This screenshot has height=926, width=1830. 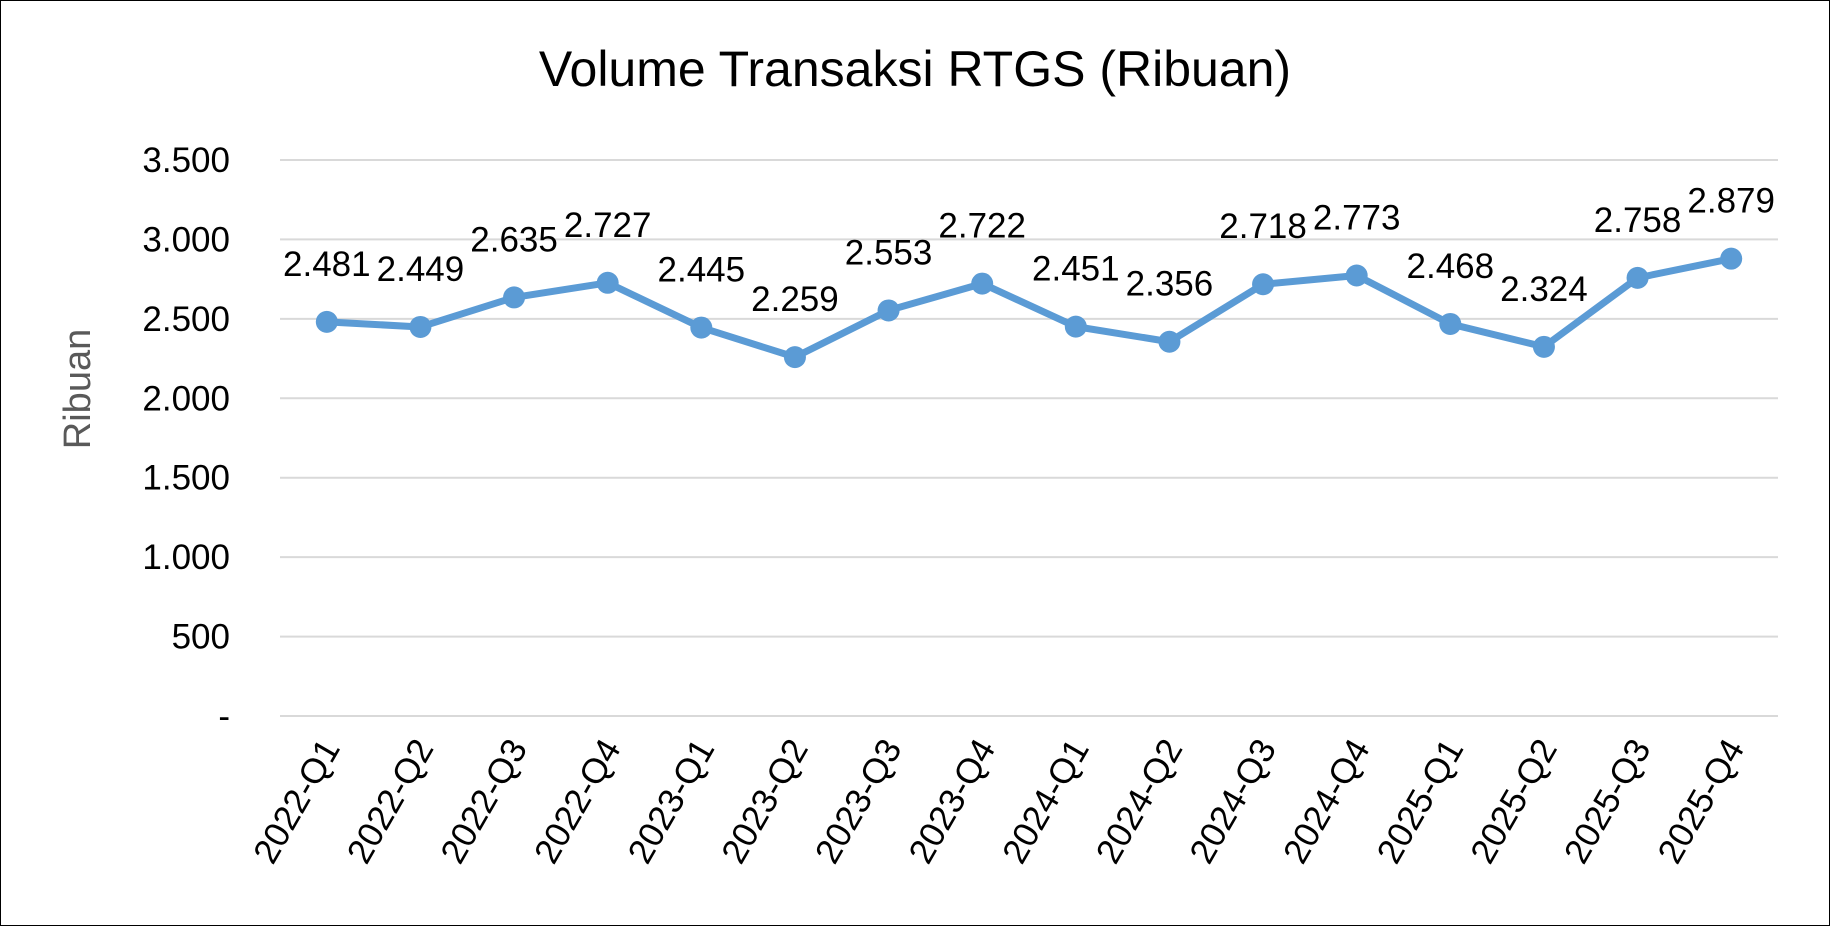 I want to click on y-tick-label: 2.500, so click(x=186, y=319).